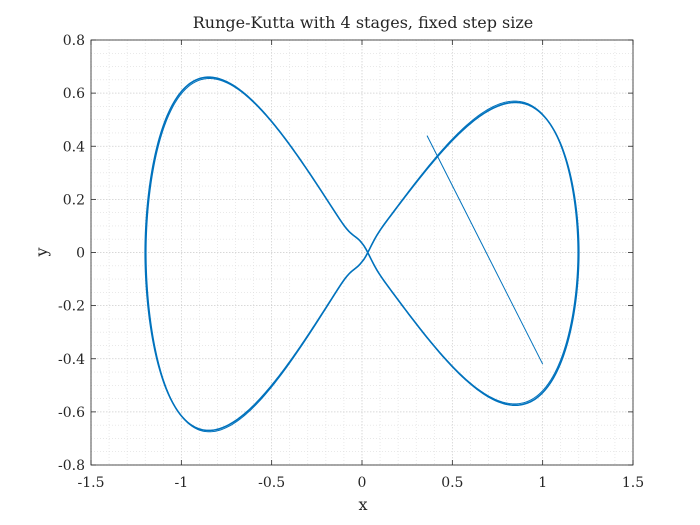 The image size is (700, 525). What do you see at coordinates (271, 483) in the screenshot?
I see `x-tick-label: -0.5` at bounding box center [271, 483].